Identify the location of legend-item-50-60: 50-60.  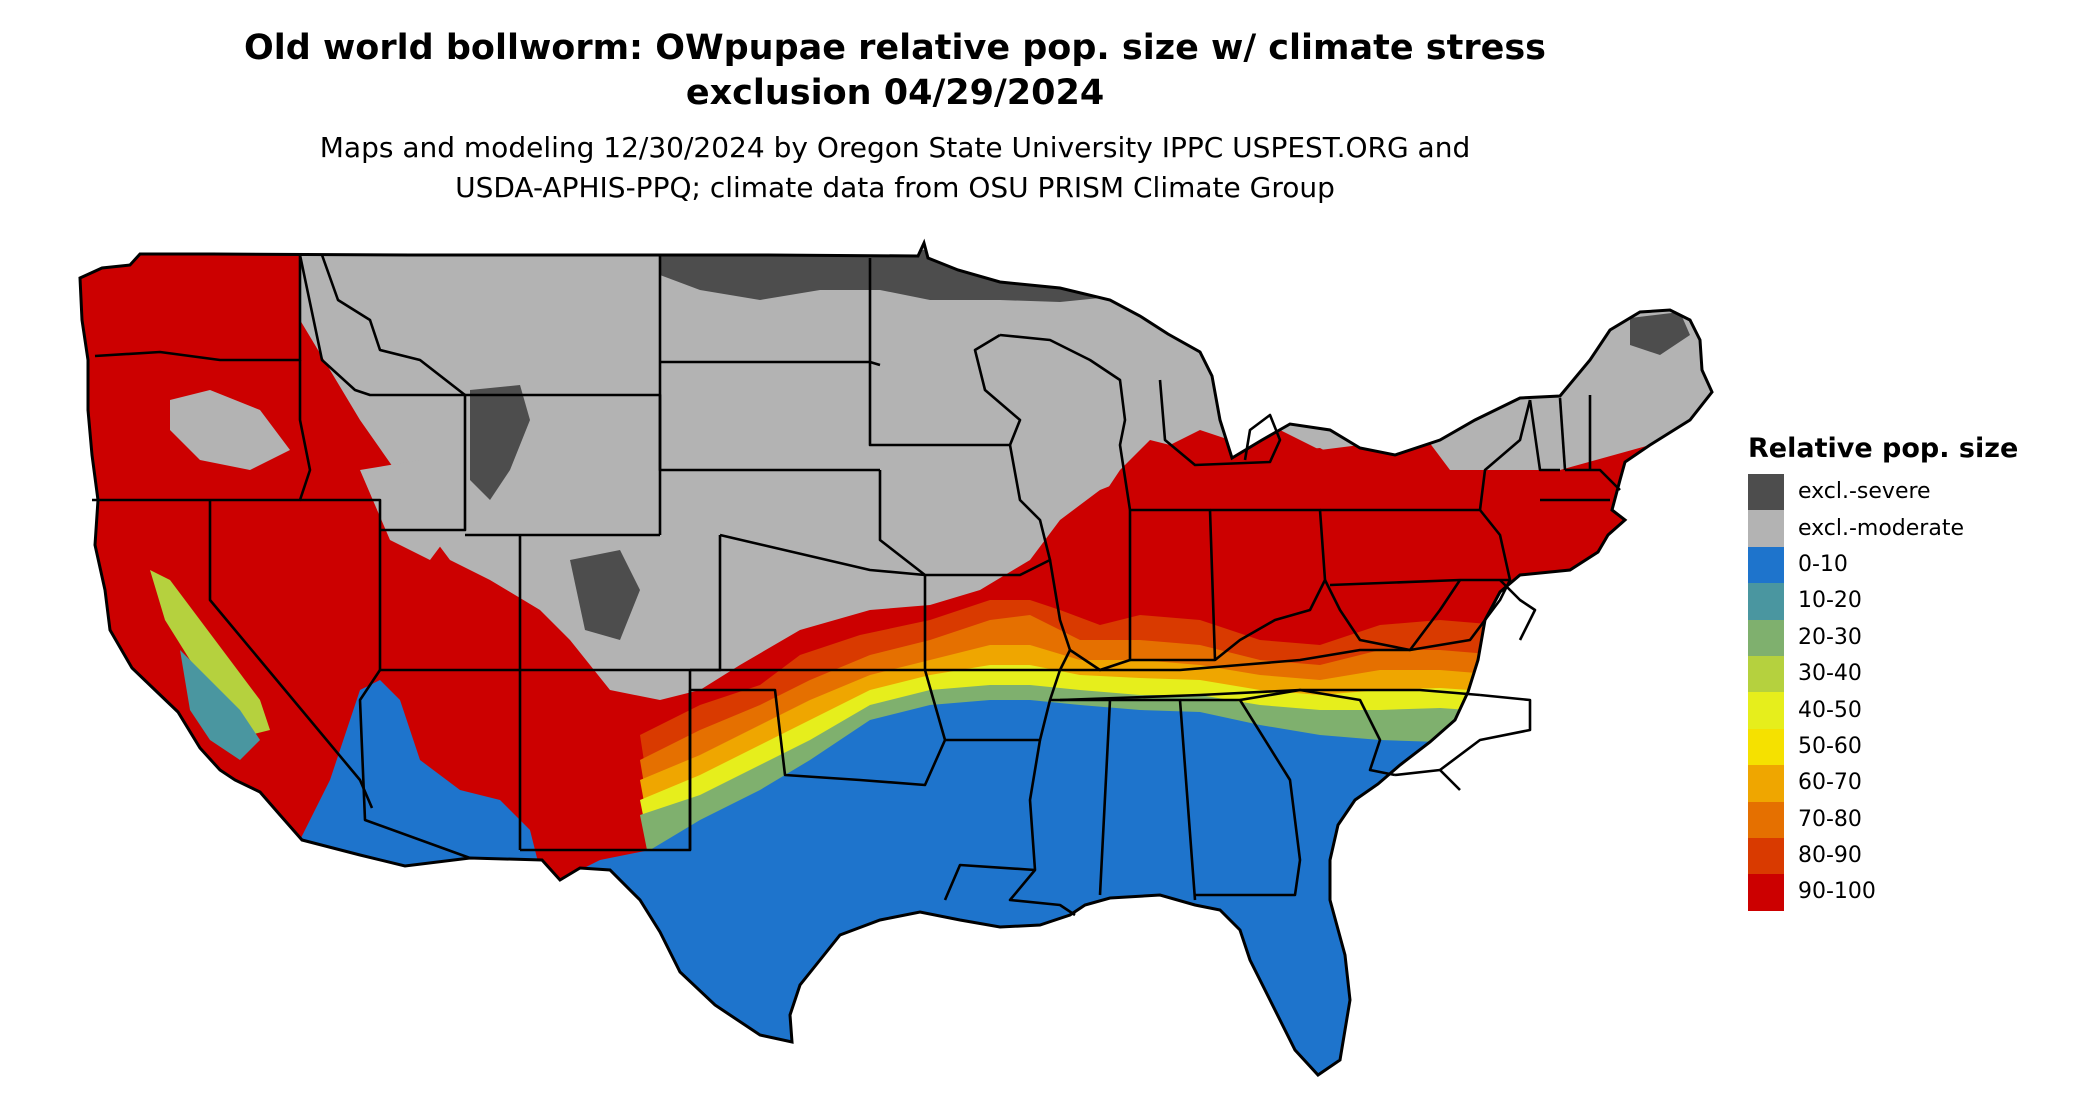
(1918, 747).